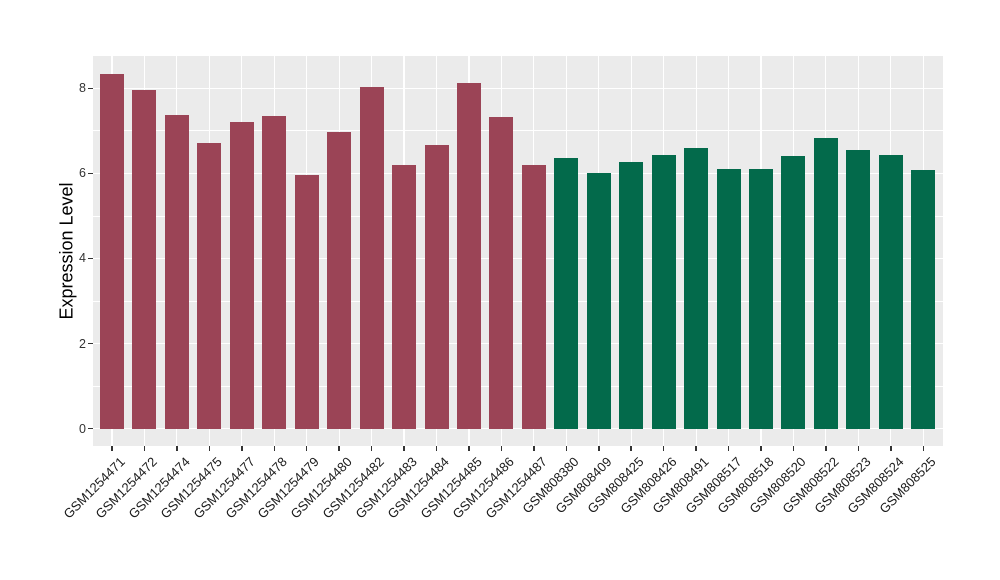  Describe the element at coordinates (82, 343) in the screenshot. I see `y-tick-label: 2` at that location.